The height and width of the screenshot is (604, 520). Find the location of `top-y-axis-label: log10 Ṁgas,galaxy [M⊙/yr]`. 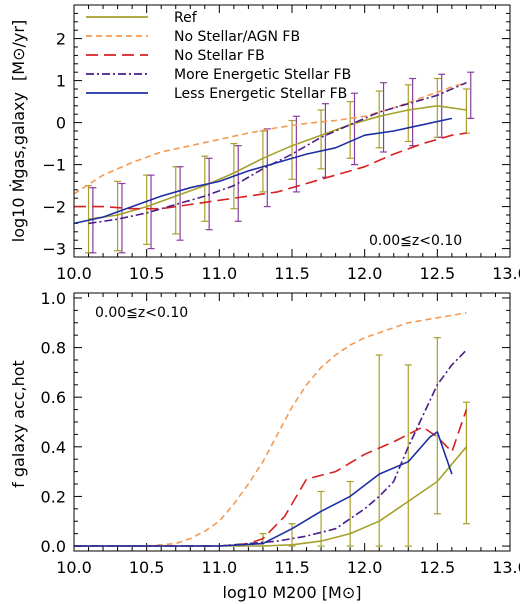

top-y-axis-label: log10 Ṁgas,galaxy [M⊙/yr] is located at coordinates (18, 131).